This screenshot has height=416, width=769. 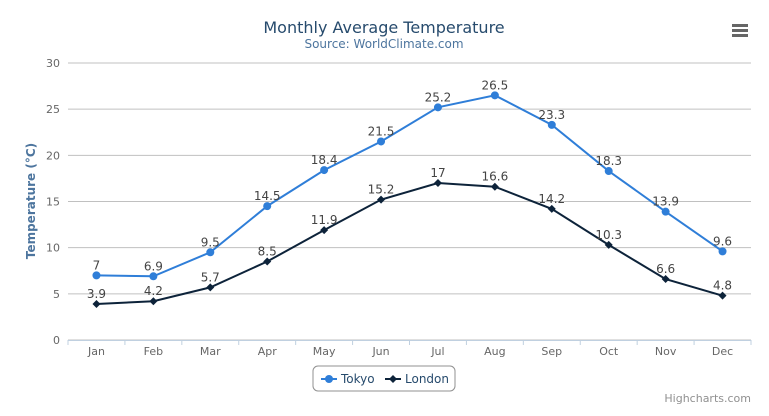 What do you see at coordinates (380, 351) in the screenshot?
I see `x-tick-label: Jun` at bounding box center [380, 351].